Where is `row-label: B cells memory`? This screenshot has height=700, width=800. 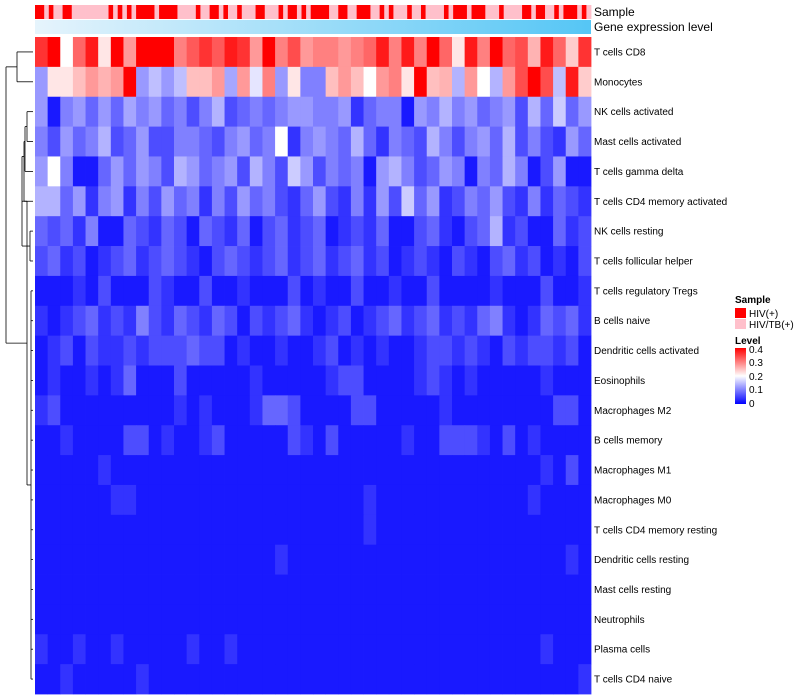 row-label: B cells memory is located at coordinates (628, 441).